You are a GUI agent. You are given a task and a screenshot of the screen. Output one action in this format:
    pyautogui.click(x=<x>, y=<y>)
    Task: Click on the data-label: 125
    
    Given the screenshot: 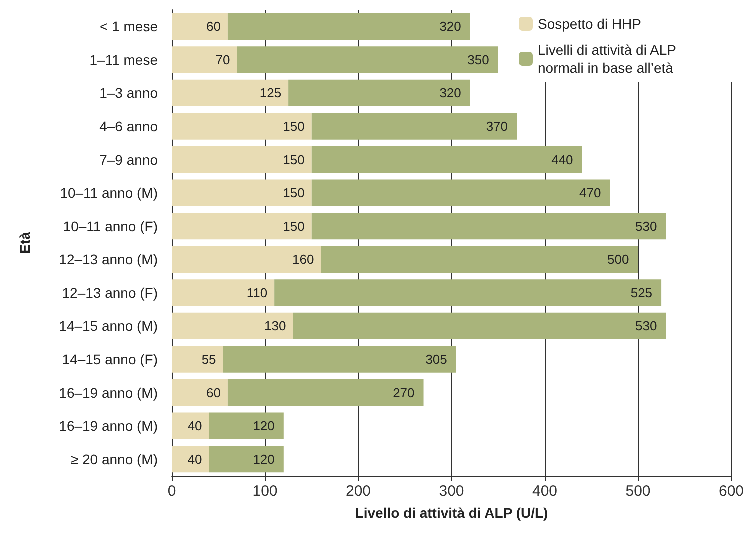 What is the action you would take?
    pyautogui.click(x=271, y=93)
    